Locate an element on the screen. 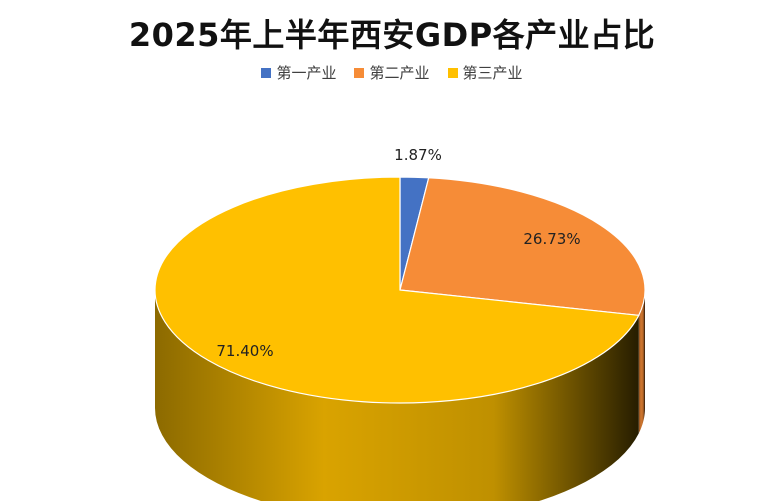  legend-label-tertiary: 第三产业 is located at coordinates (492, 73).